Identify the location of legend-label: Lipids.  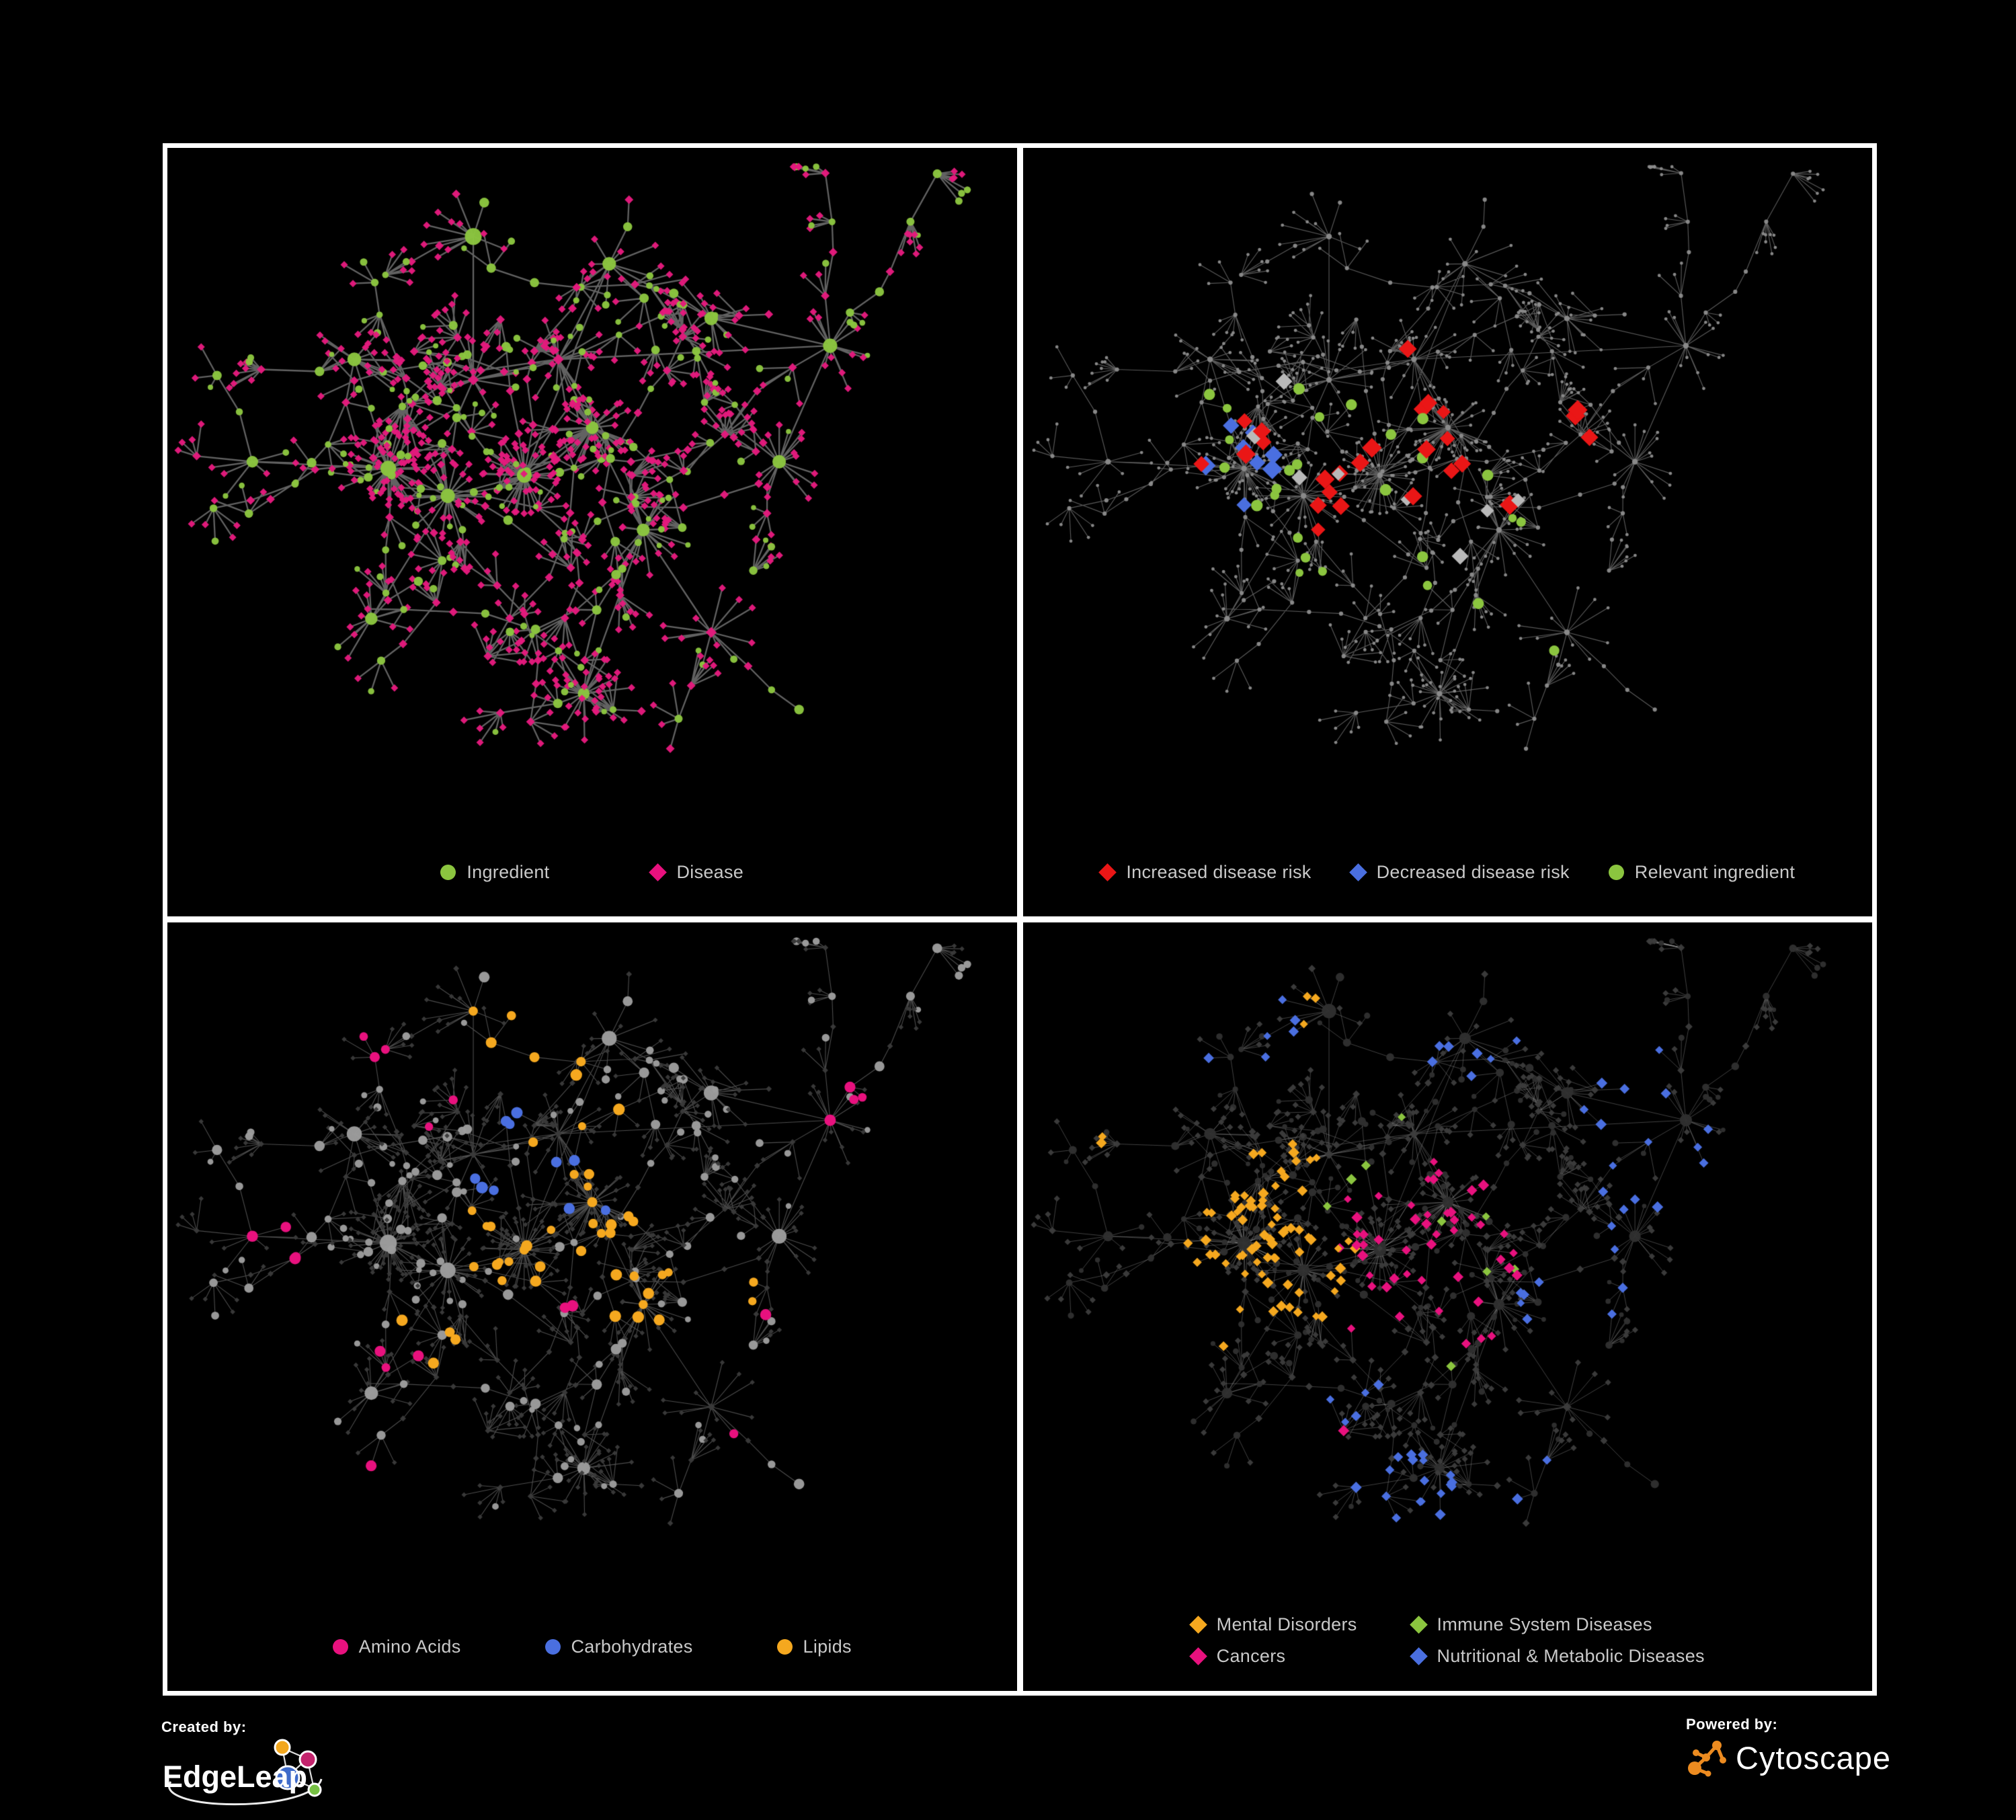
(827, 1646).